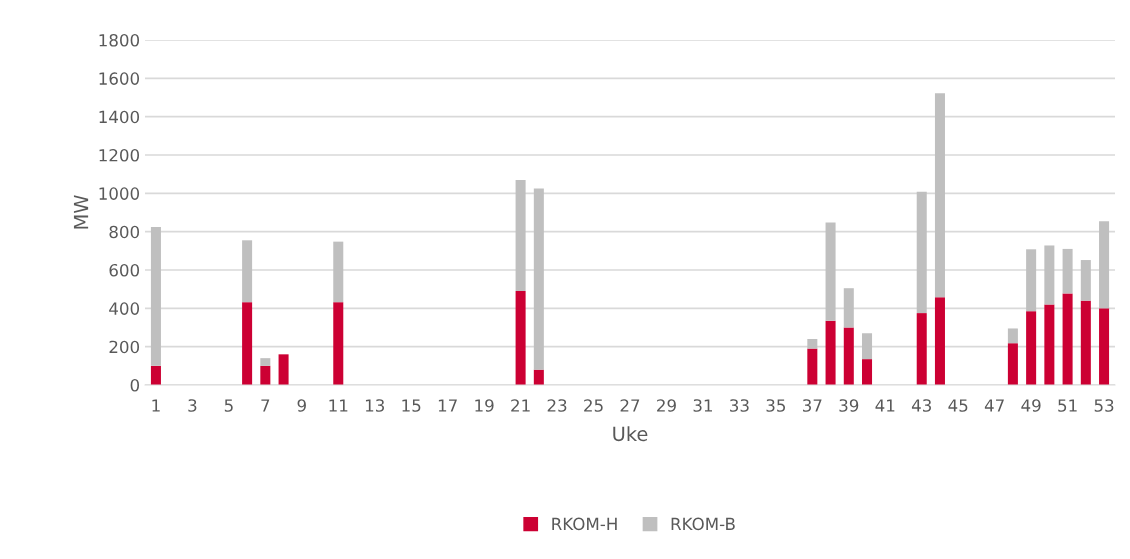 This screenshot has height=559, width=1130. Describe the element at coordinates (124, 270) in the screenshot. I see `y-tick-label: 600` at that location.